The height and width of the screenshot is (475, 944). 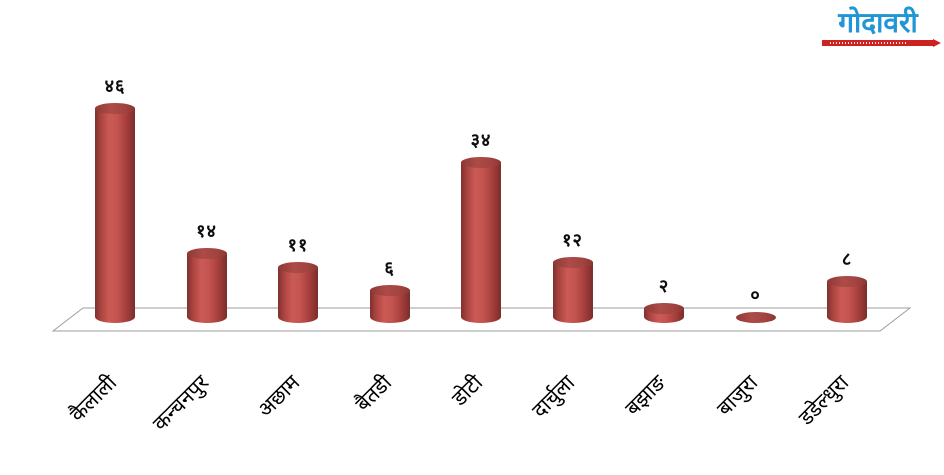 I want to click on bar-value-label: ३४, so click(x=481, y=140).